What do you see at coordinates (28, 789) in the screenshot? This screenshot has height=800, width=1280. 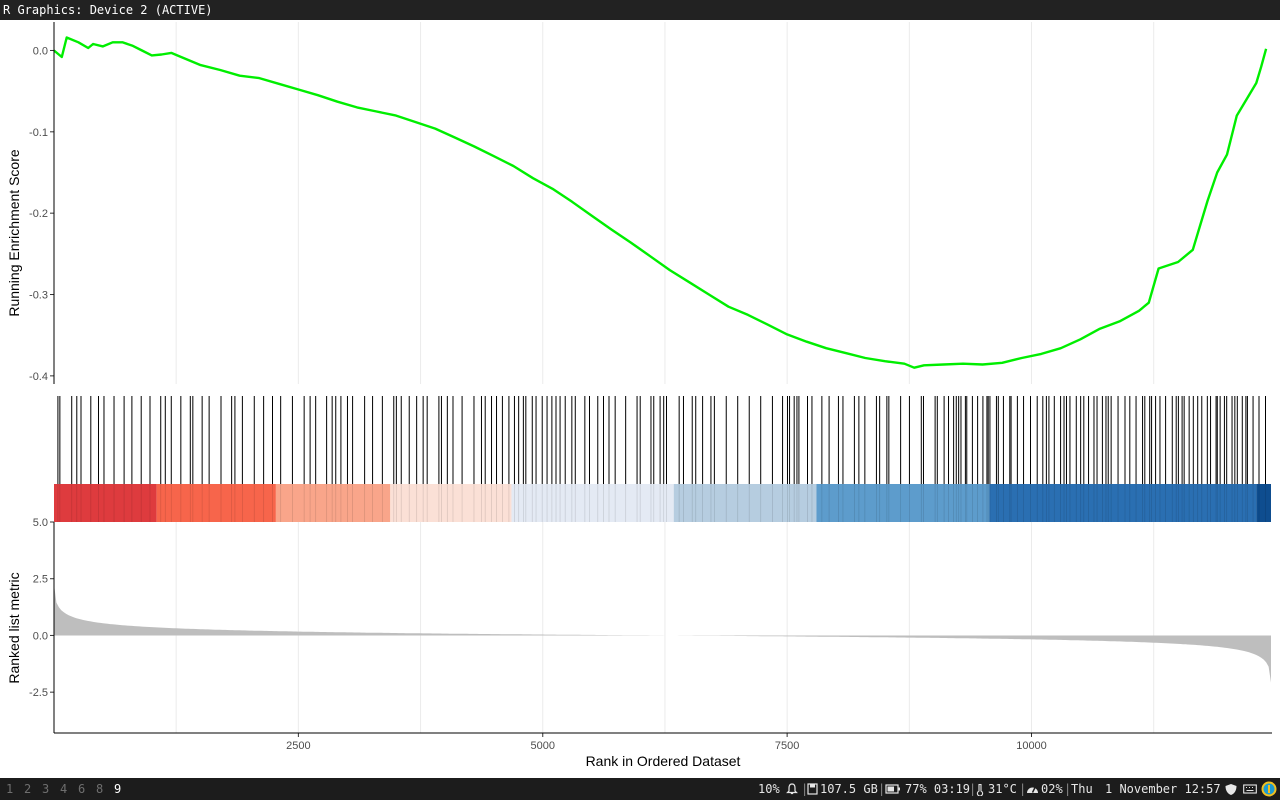 I see `workspace-2: 2` at bounding box center [28, 789].